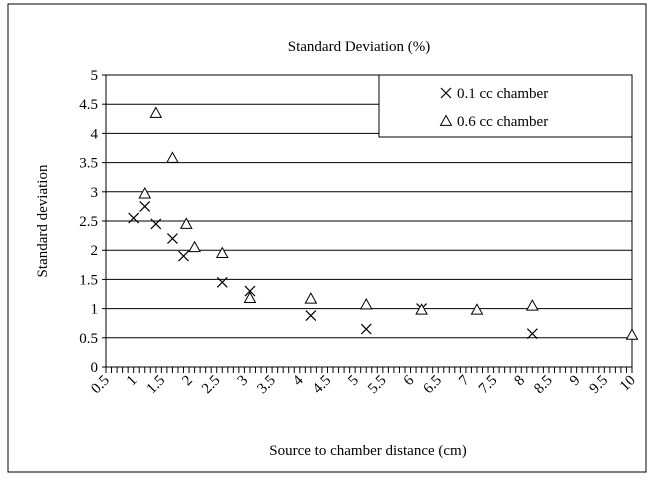 The image size is (651, 483). What do you see at coordinates (95, 76) in the screenshot?
I see `y-tick-label: 5` at bounding box center [95, 76].